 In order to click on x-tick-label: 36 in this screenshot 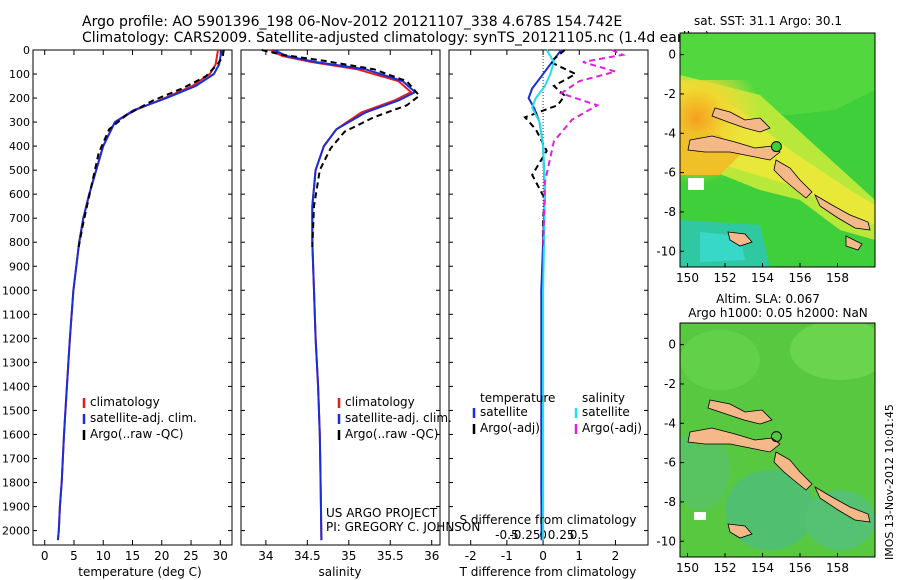, I will do `click(431, 556)`.